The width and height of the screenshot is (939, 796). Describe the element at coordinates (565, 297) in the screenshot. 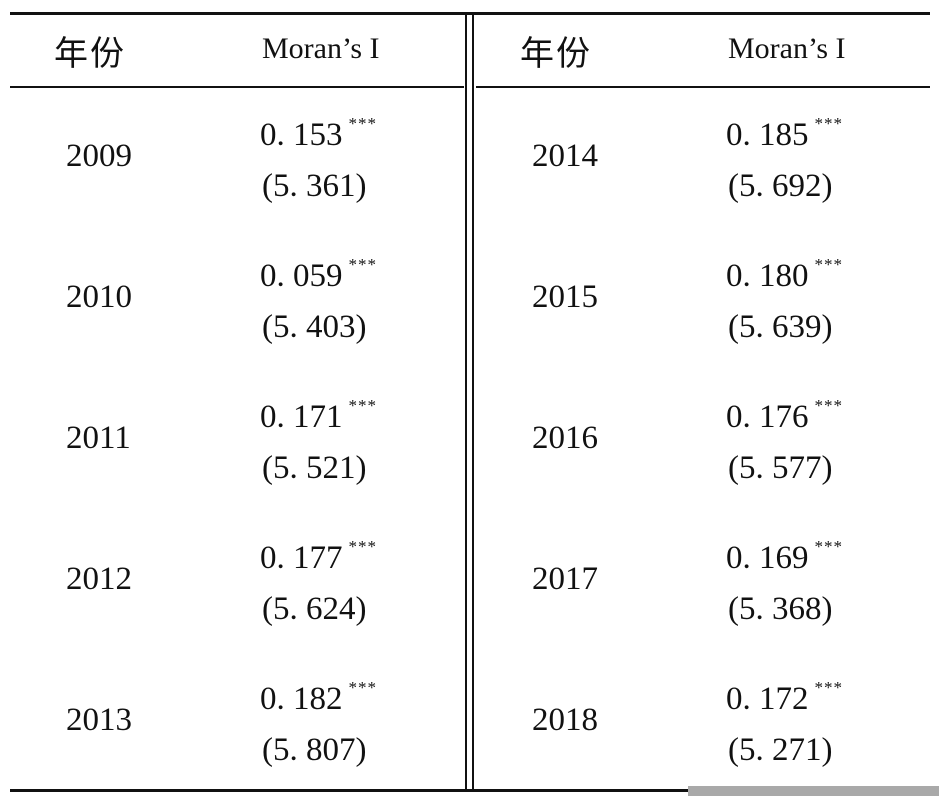

I see `year-cell: 2015` at that location.